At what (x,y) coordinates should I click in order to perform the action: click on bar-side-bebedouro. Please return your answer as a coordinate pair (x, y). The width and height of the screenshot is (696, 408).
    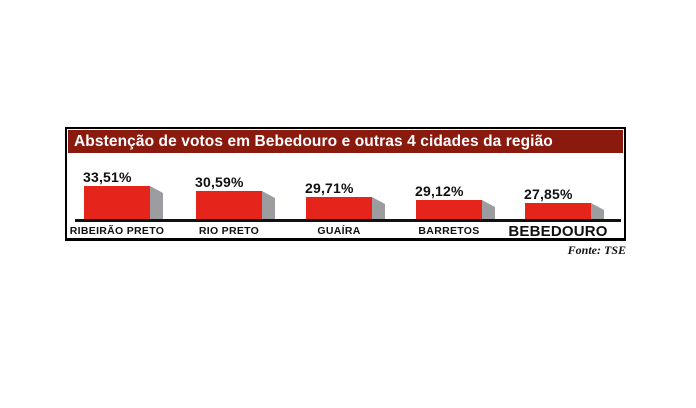
    Looking at the image, I should click on (597, 211).